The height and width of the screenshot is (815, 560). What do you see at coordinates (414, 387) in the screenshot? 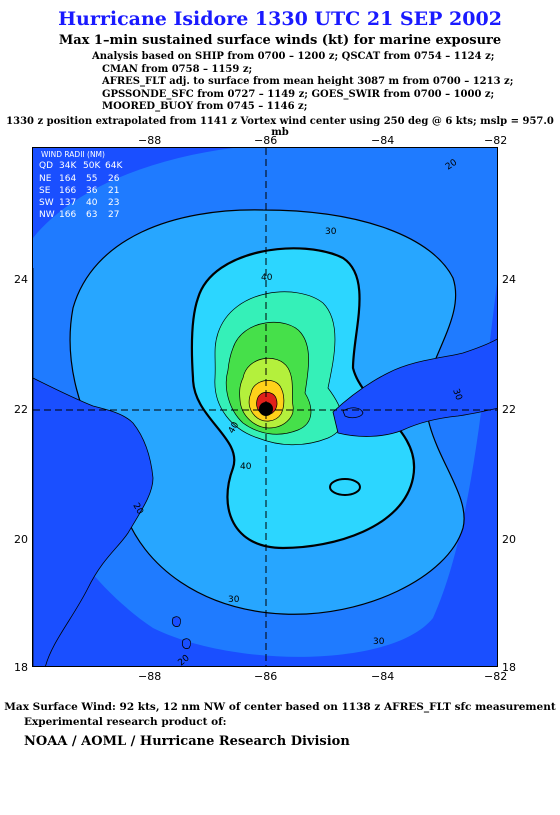
I see `cuba-landmass` at bounding box center [414, 387].